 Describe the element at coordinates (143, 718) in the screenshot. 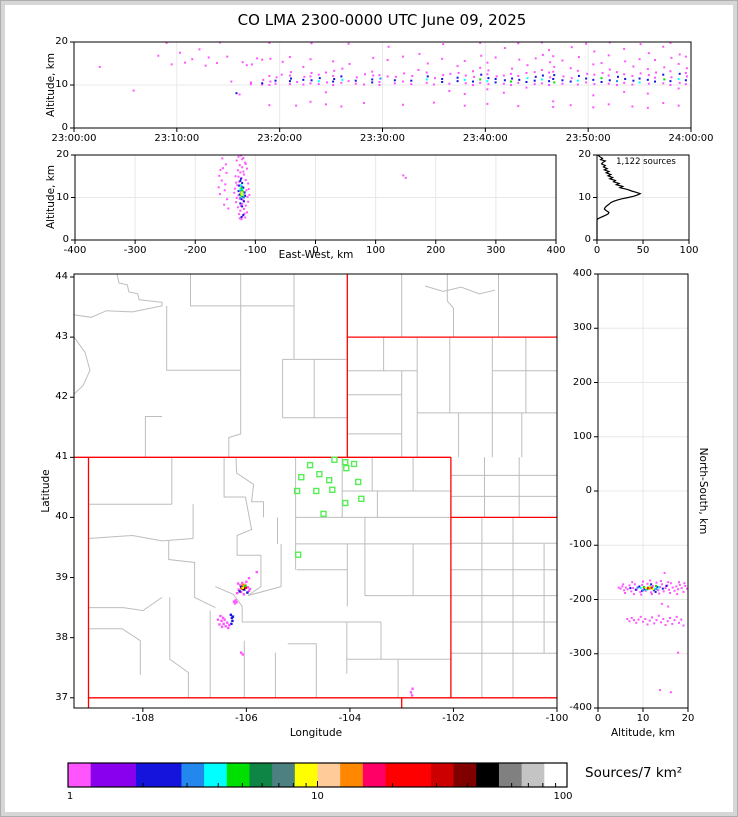

I see `tick-label: -108` at that location.